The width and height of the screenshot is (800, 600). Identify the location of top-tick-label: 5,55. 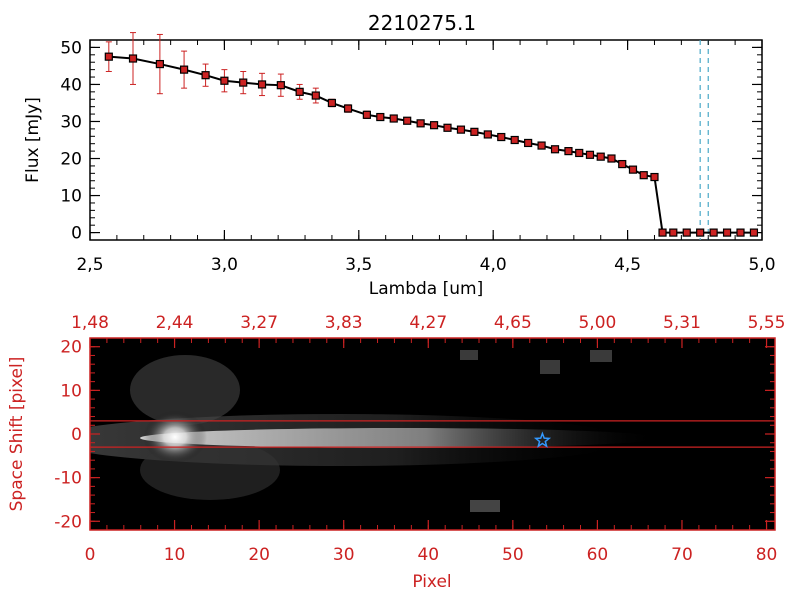
(767, 323).